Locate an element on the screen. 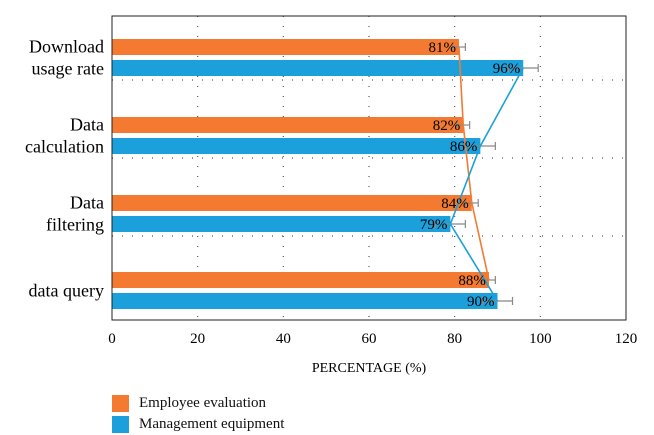  data-label: 90% is located at coordinates (481, 302).